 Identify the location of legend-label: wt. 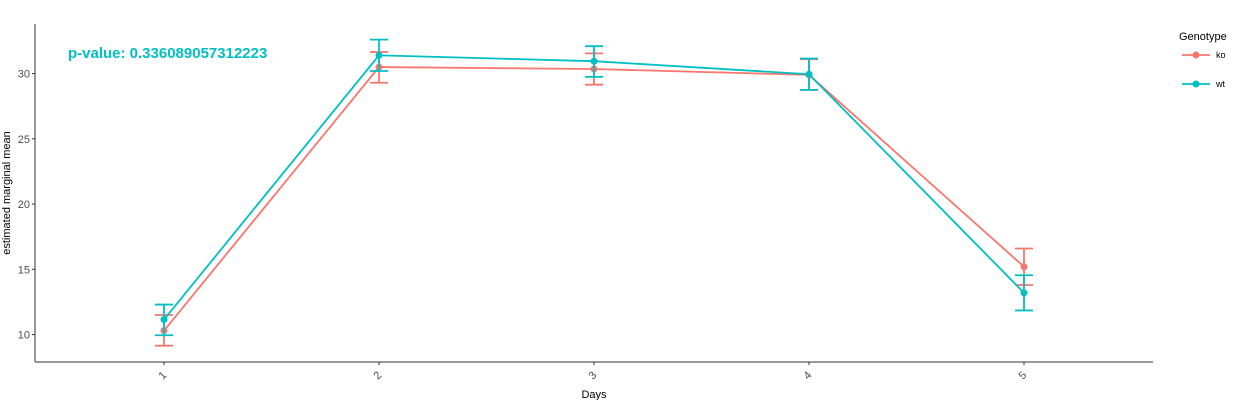
(1220, 84).